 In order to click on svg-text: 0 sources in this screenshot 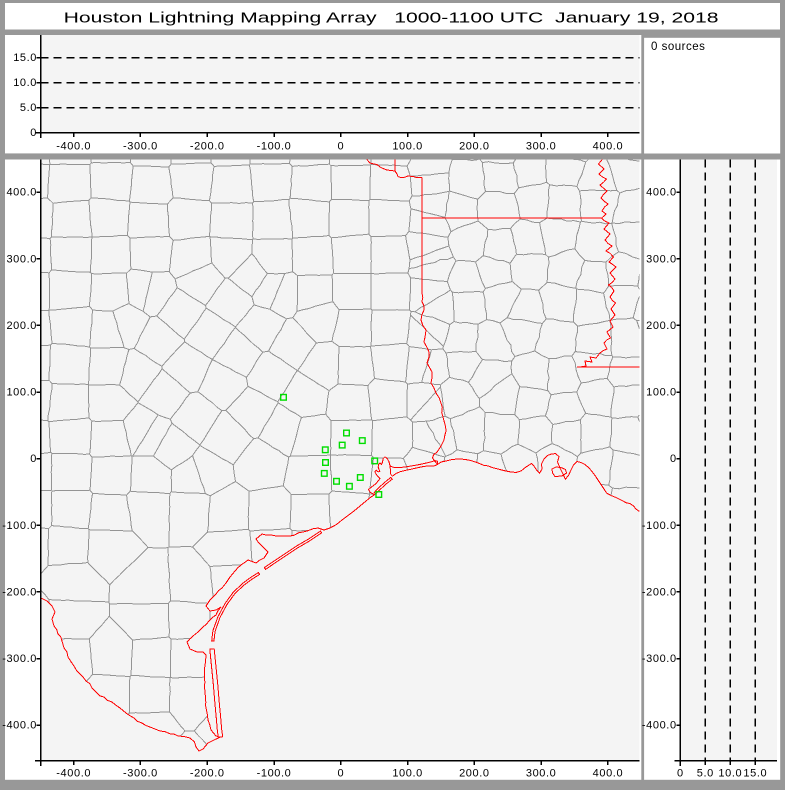, I will do `click(678, 47)`.